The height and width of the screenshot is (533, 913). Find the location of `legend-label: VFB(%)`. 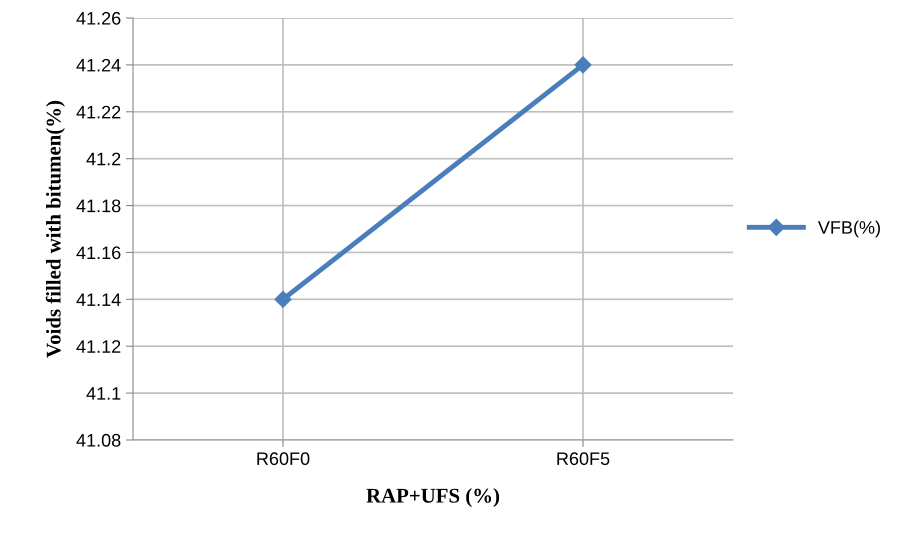

legend-label: VFB(%) is located at coordinates (849, 229).